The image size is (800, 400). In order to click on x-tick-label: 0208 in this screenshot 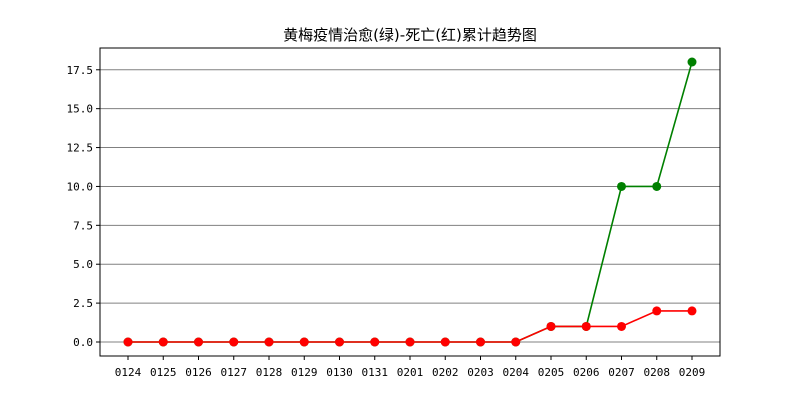, I will do `click(657, 372)`.